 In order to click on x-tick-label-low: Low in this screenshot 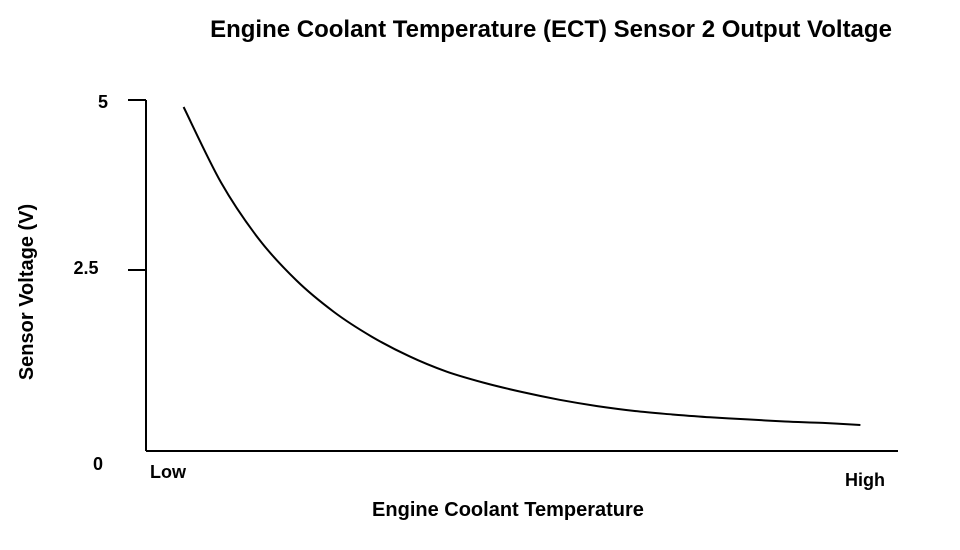, I will do `click(168, 472)`.